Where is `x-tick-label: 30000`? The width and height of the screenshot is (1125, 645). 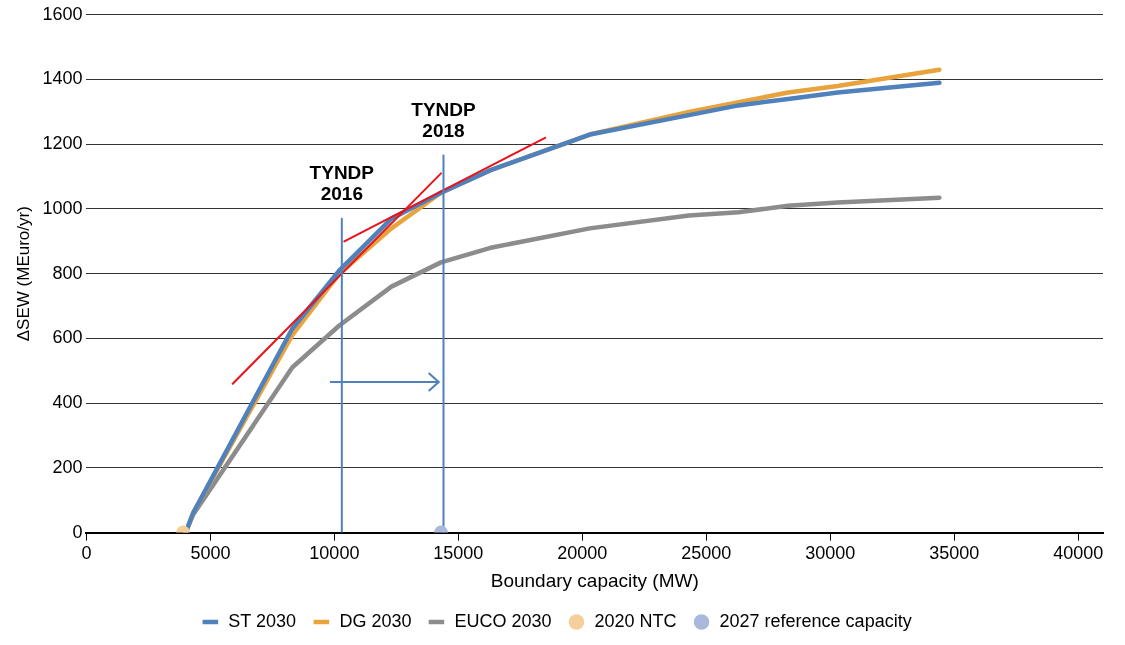 x-tick-label: 30000 is located at coordinates (830, 553).